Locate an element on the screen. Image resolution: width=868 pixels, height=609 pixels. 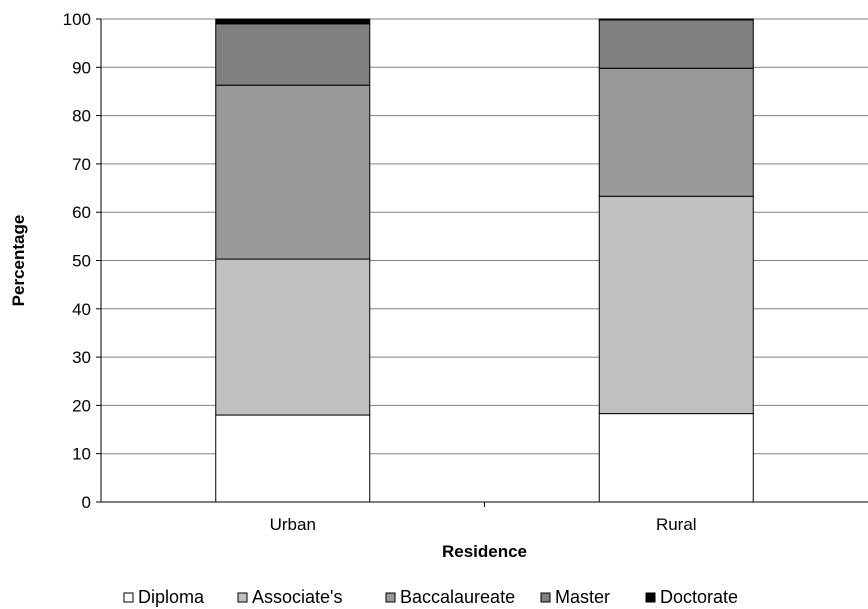
legend-label-baccalaureate: Baccalaureate is located at coordinates (457, 597).